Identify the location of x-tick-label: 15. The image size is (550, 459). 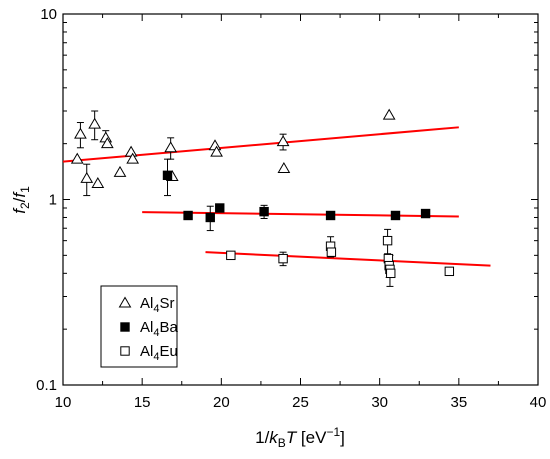
(142, 402).